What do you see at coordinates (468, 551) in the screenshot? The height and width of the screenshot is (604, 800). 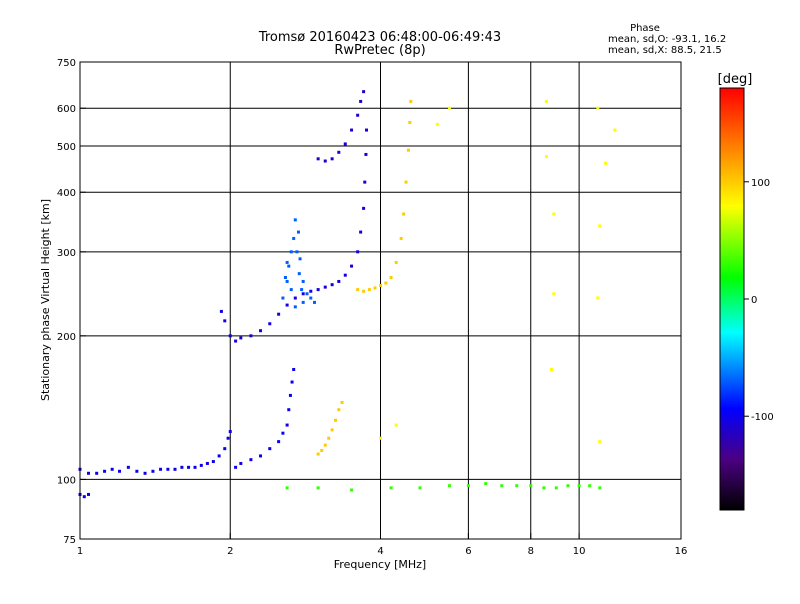 I see `x-tick-label: 6` at bounding box center [468, 551].